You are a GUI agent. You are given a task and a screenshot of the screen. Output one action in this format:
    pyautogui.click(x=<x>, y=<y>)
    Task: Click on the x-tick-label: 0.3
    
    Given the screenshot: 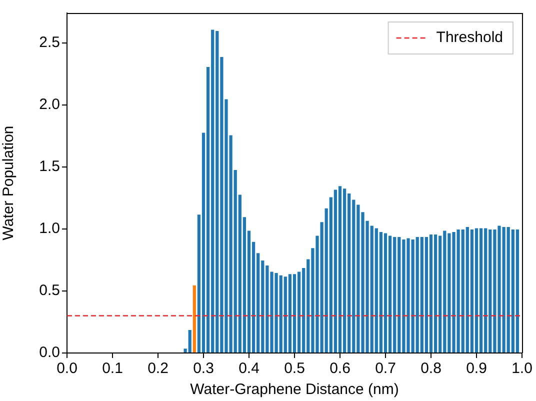 What is the action you would take?
    pyautogui.click(x=203, y=369)
    